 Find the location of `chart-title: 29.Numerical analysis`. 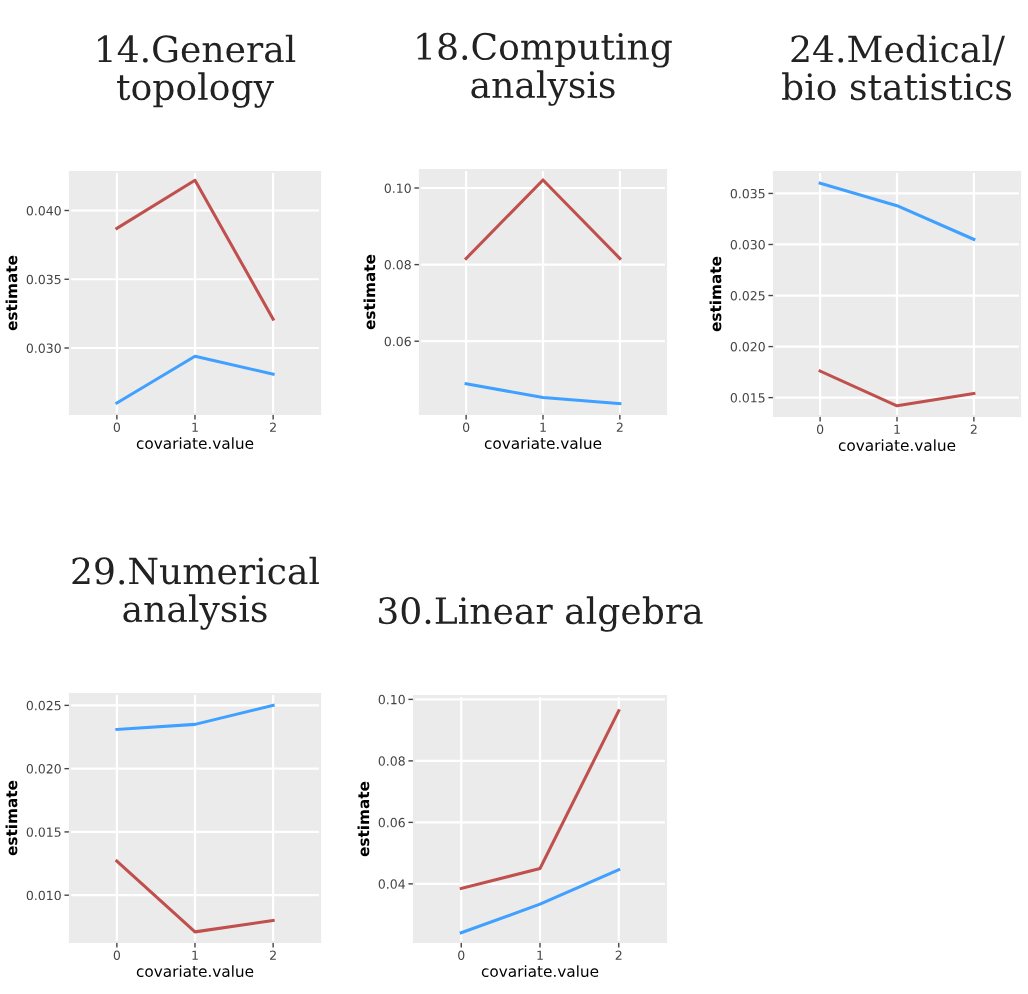

chart-title: 29.Numerical analysis is located at coordinates (195, 593).